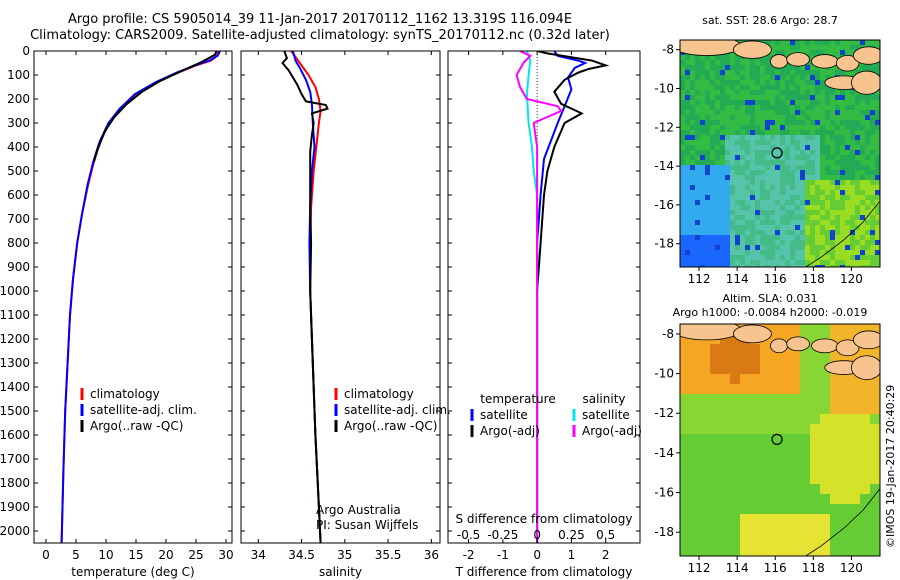 This screenshot has height=580, width=900. What do you see at coordinates (606, 555) in the screenshot?
I see `x-tick-label: 2` at bounding box center [606, 555].